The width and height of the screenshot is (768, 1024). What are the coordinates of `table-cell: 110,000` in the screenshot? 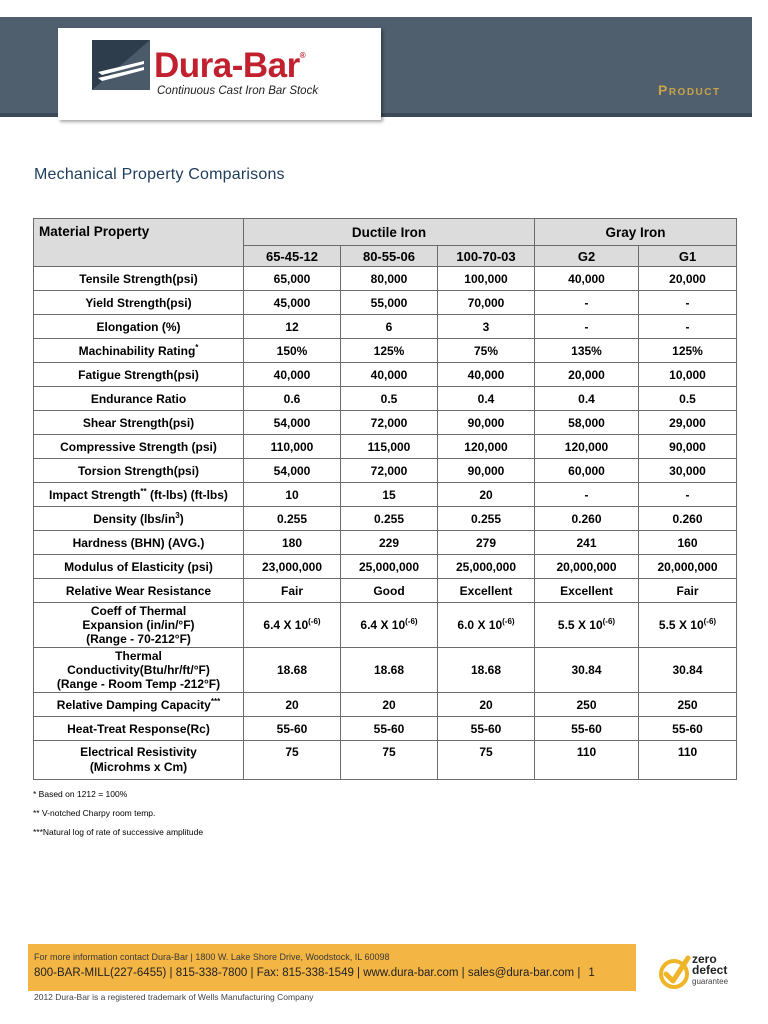 It's located at (292, 446).